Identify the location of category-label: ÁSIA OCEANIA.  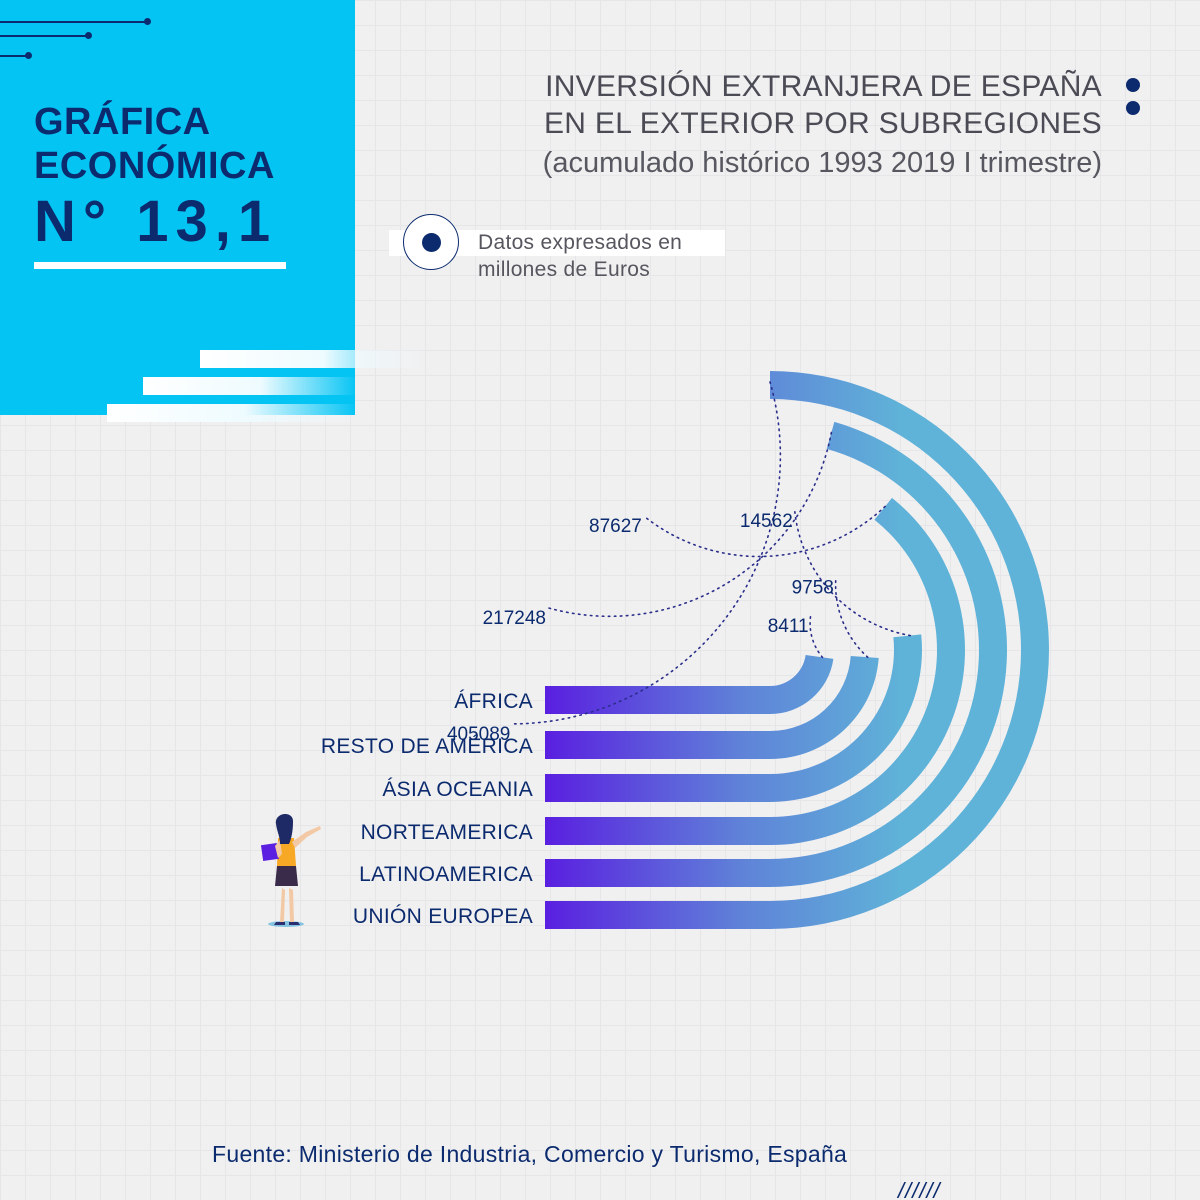
(457, 789).